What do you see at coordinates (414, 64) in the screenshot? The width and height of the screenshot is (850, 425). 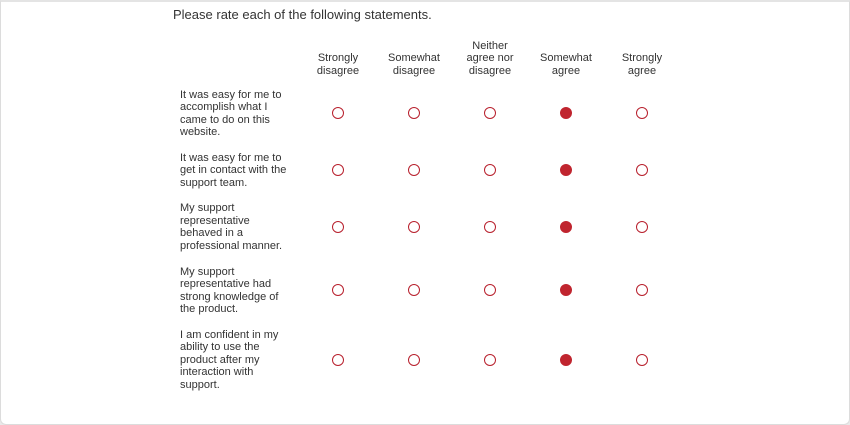 I see `column-header: Somewhat disagree` at bounding box center [414, 64].